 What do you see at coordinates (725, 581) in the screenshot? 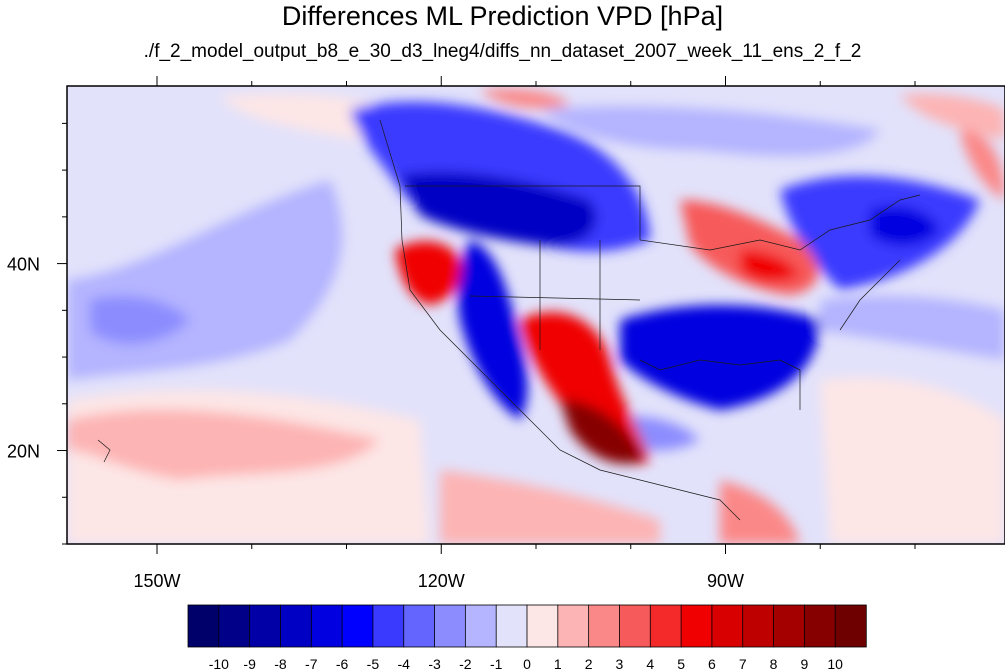
I see `x-tick-label: 90W` at bounding box center [725, 581].